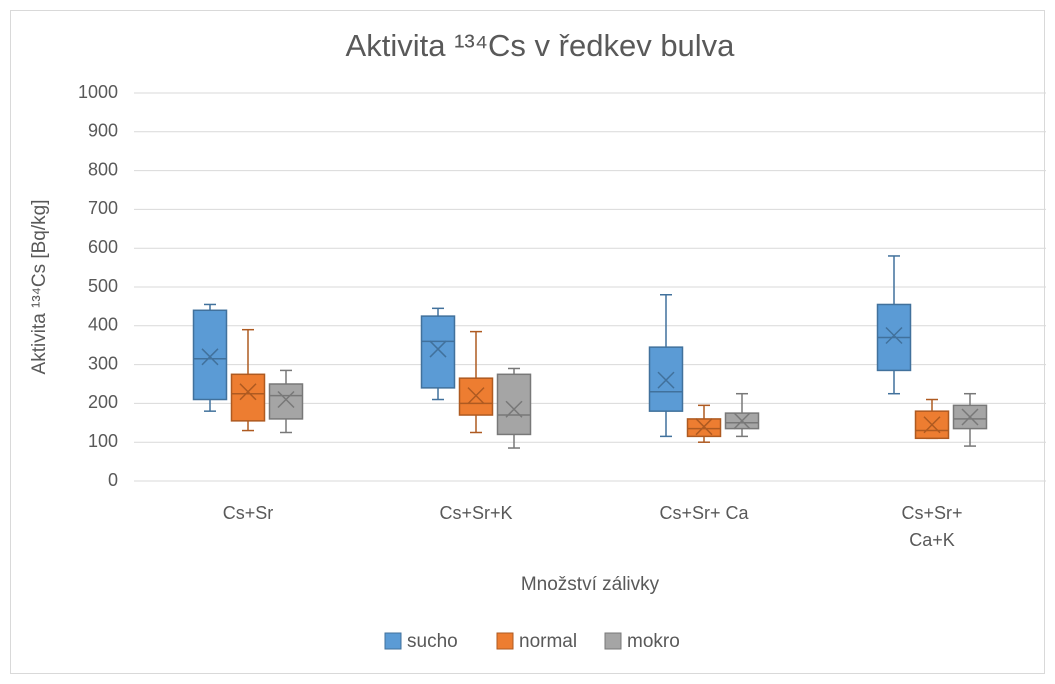  I want to click on y-tick-label: 300, so click(103, 363).